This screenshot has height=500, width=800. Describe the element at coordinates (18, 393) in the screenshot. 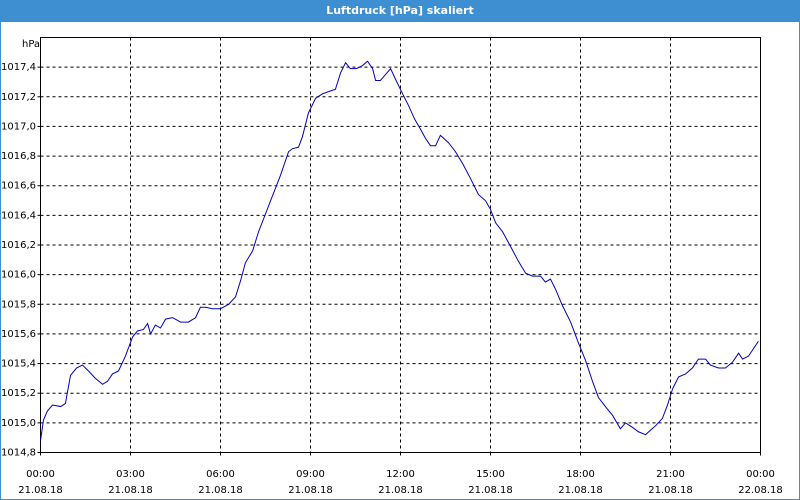

I see `y-tick-label: 1015,2` at that location.